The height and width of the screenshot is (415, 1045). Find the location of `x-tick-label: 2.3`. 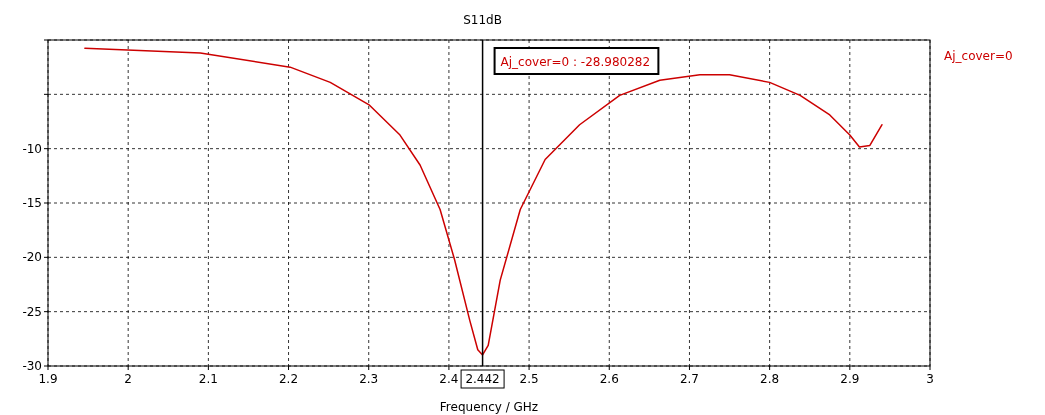

x-tick-label: 2.3 is located at coordinates (369, 379).